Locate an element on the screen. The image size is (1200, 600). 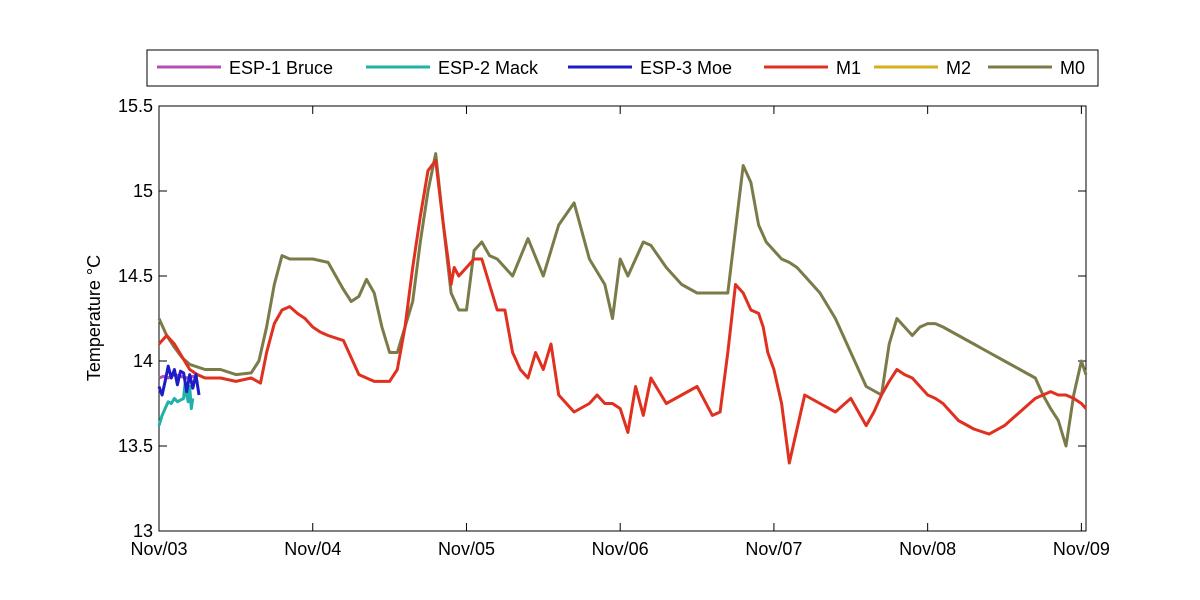
y-tick-label: 13.5 is located at coordinates (135, 446).